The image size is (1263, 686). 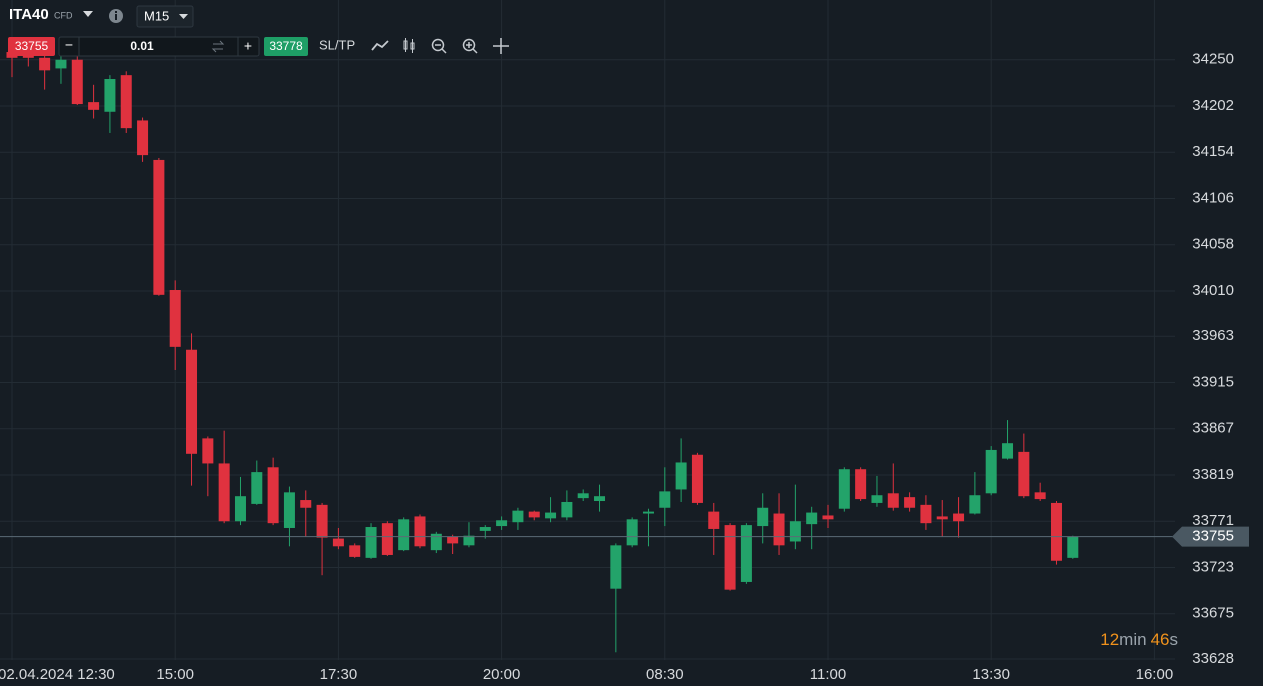 I want to click on candle-icon, so click(x=409, y=45).